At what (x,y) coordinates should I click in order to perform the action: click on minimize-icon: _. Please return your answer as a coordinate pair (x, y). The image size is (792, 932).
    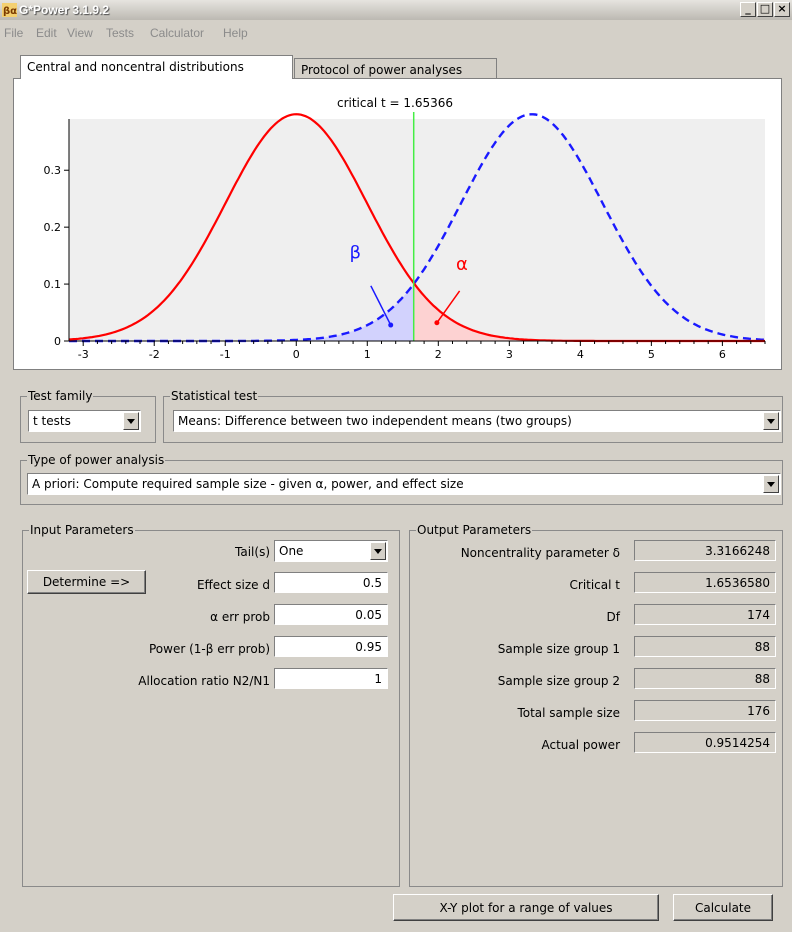
    Looking at the image, I should click on (748, 9).